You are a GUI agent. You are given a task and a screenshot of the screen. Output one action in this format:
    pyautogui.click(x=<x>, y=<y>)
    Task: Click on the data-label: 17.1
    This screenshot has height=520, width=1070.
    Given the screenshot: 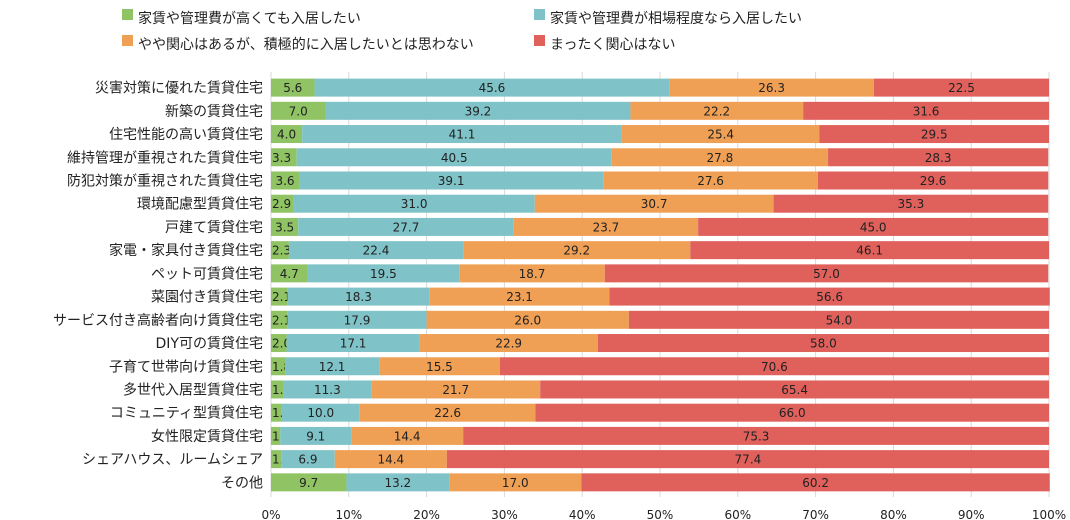 What is the action you would take?
    pyautogui.click(x=353, y=344)
    